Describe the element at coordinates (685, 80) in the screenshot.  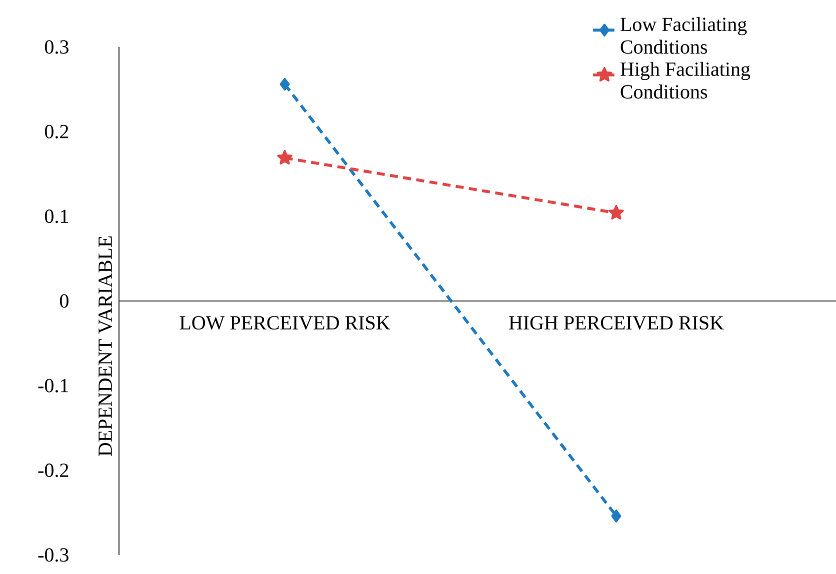
I see `legend-label: High Faciliating Conditions` at that location.